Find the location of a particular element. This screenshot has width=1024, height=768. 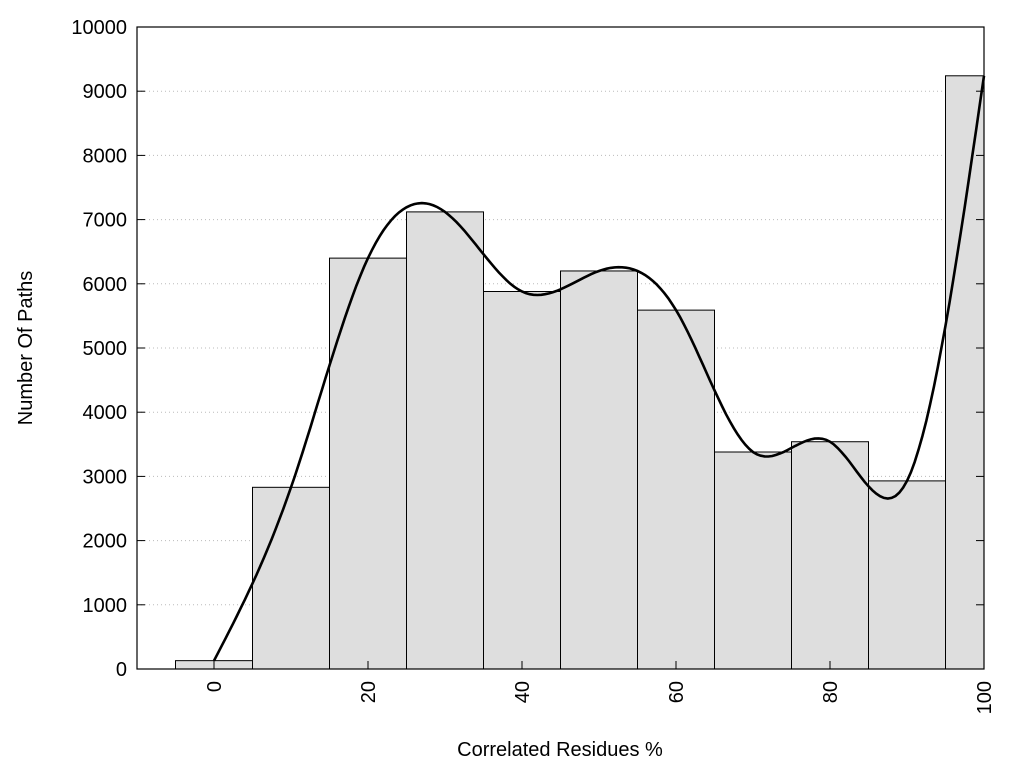

y-tick-label: 1000 is located at coordinates (105, 606).